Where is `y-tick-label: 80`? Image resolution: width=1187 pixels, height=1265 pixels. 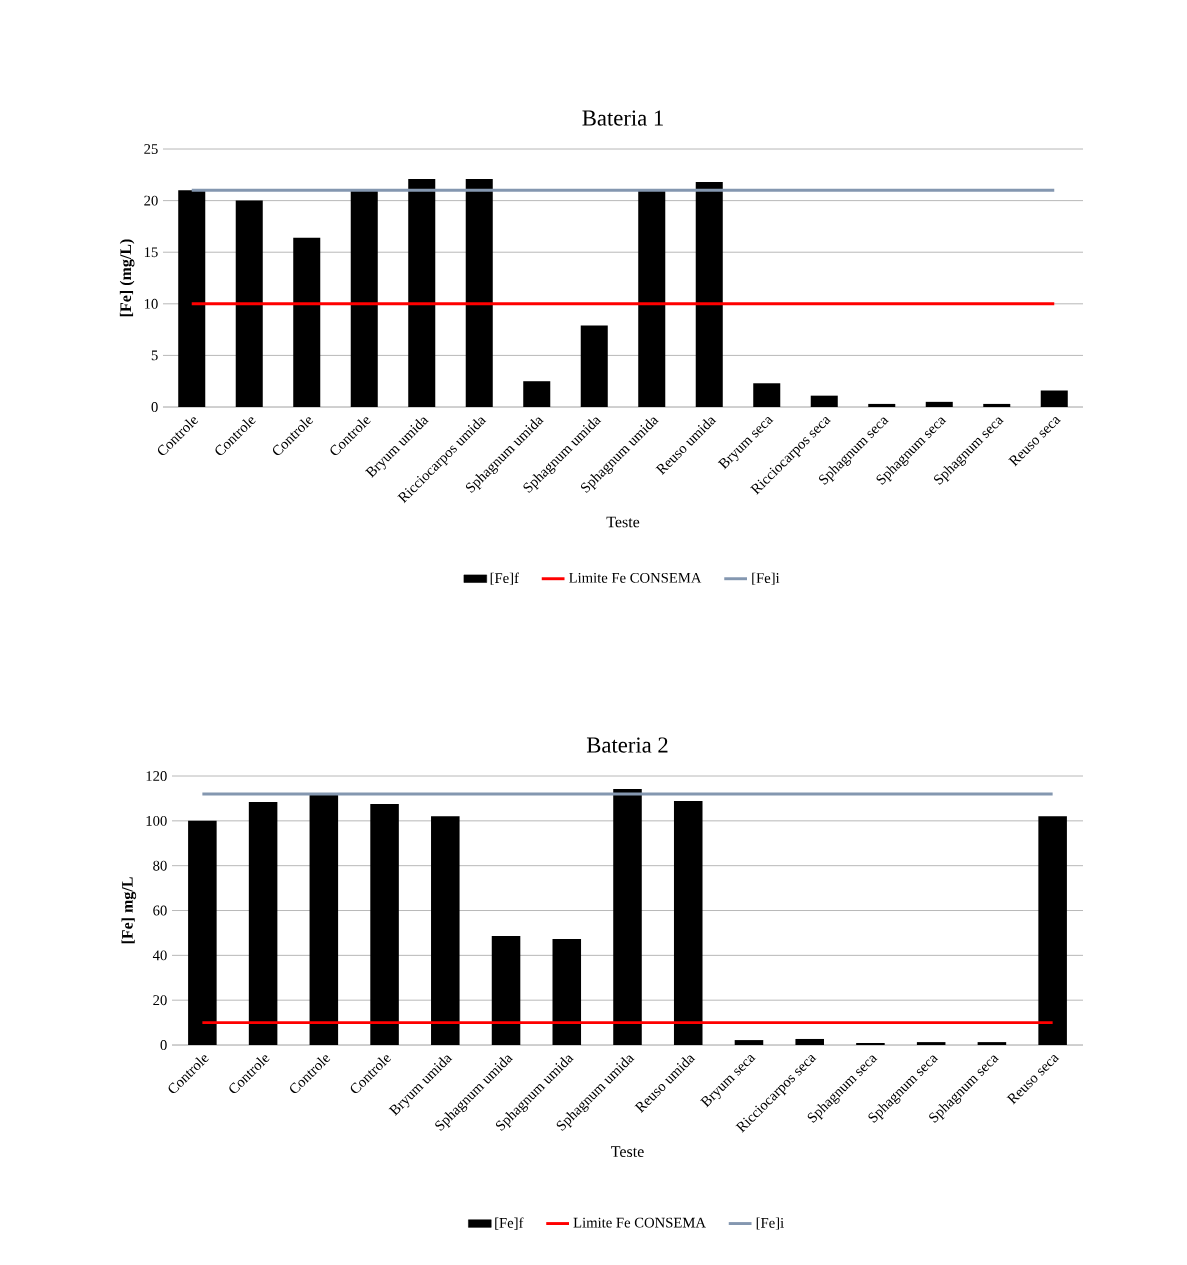 y-tick-label: 80 is located at coordinates (160, 865).